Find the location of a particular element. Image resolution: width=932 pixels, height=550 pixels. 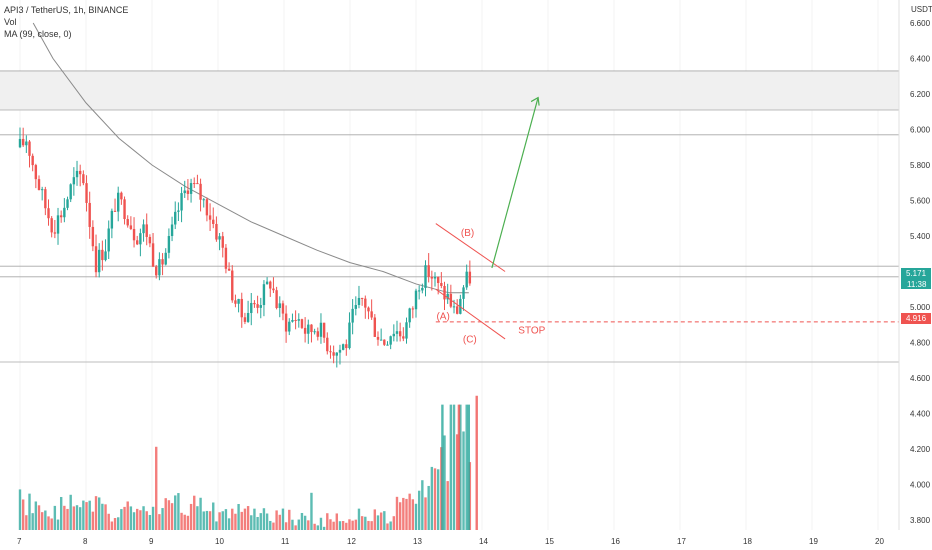

y-tick-label: 5.800 is located at coordinates (920, 165).